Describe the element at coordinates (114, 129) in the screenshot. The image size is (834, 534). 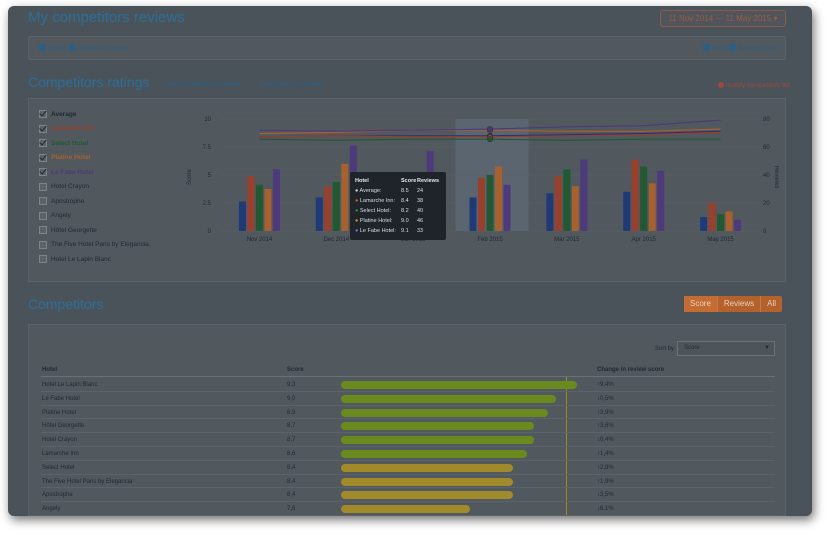
I see `hotel-filter-item: Lamarche Inn` at that location.